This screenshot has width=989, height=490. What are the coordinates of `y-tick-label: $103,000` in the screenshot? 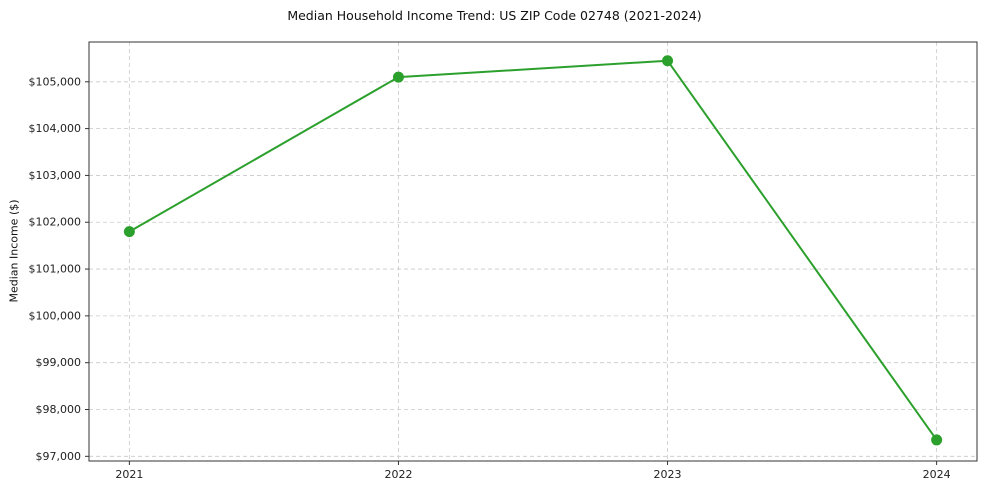 It's located at (55, 175).